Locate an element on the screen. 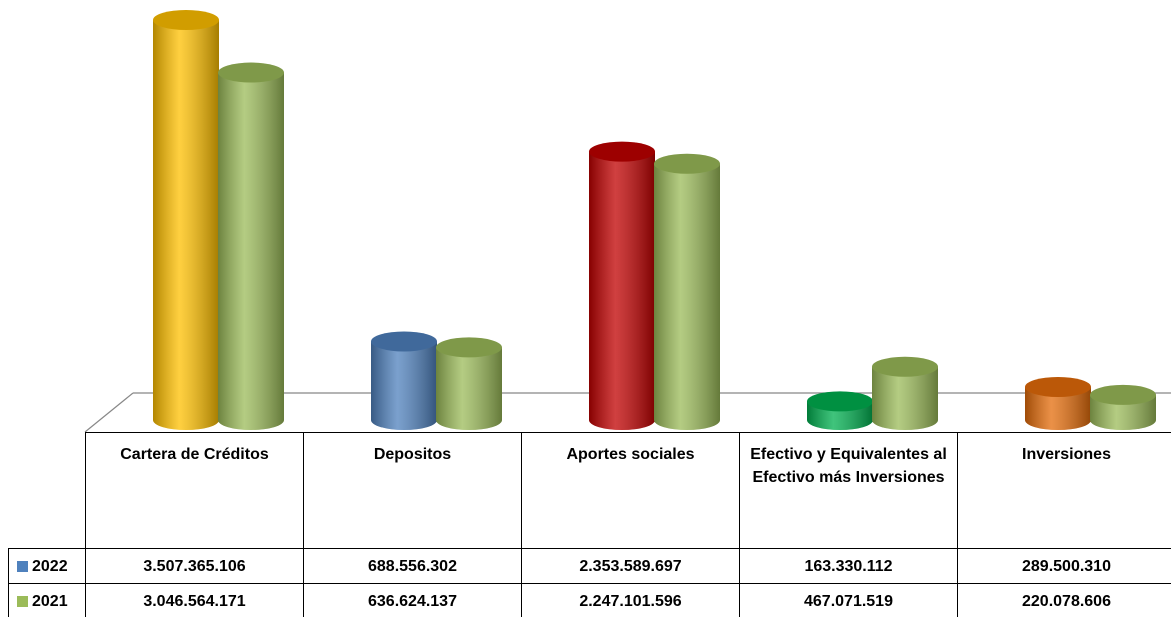  data-label: 467.071.519 is located at coordinates (848, 600).